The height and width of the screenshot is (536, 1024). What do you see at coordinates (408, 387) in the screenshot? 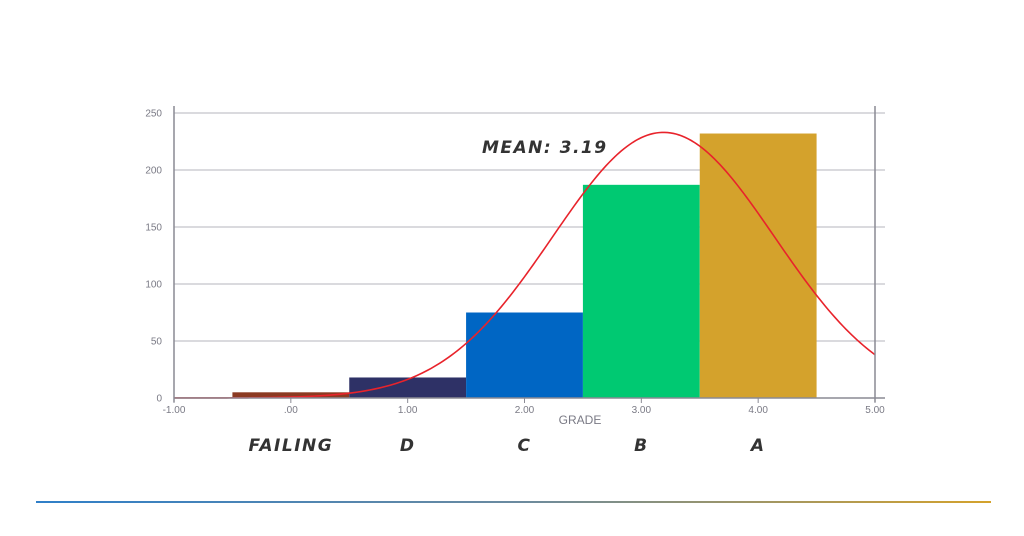
I see `bar-d` at bounding box center [408, 387].